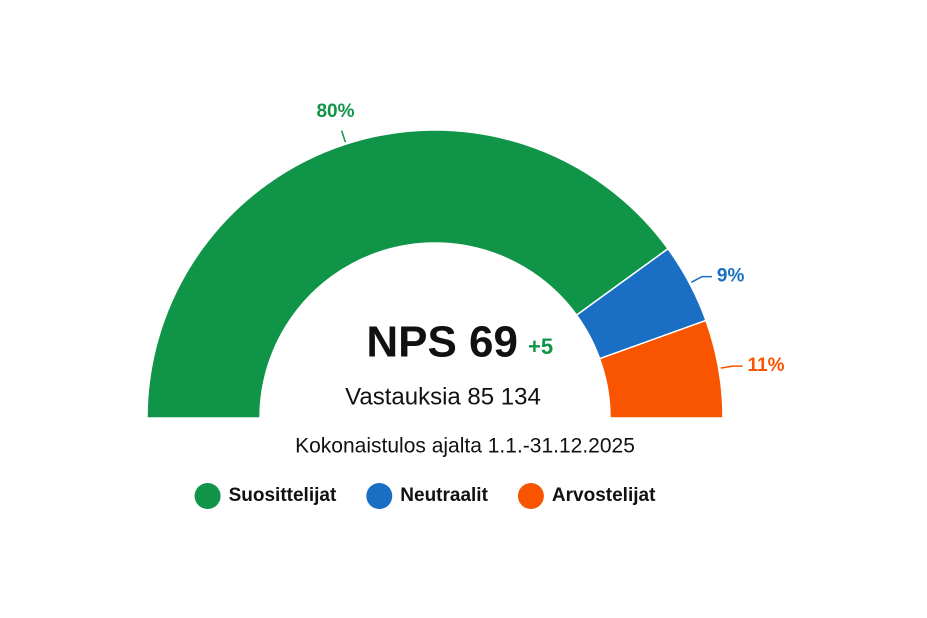 The width and height of the screenshot is (927, 618). Describe the element at coordinates (442, 342) in the screenshot. I see `nps-score: NPS 69` at that location.